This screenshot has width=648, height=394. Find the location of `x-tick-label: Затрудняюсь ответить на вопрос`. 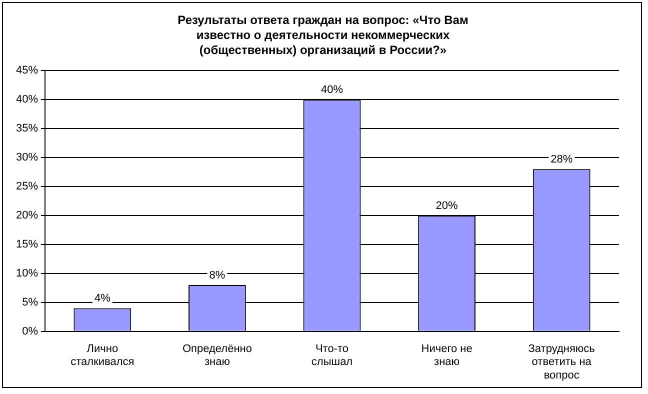

x-tick-label: Затрудняюсь ответить на вопрос is located at coordinates (562, 362).